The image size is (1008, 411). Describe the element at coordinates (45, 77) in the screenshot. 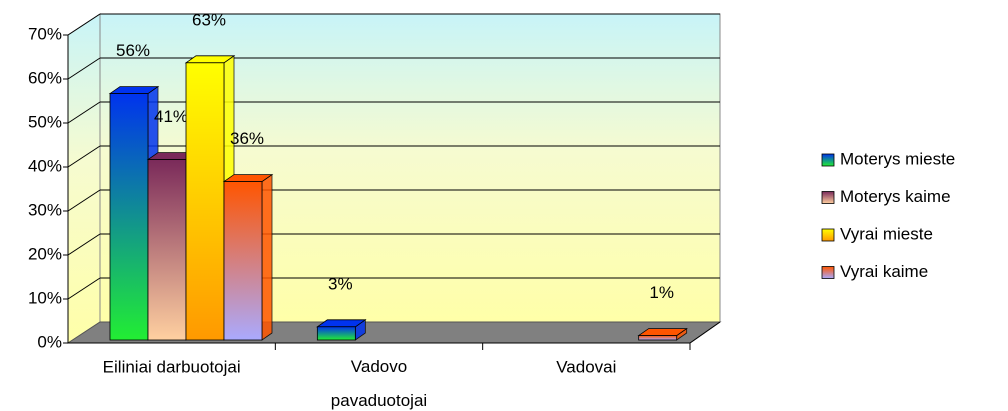

I see `y-tick-label: 60%` at that location.